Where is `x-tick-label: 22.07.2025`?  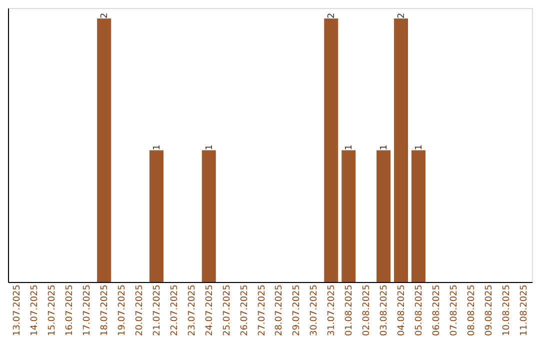 x-tick-label: 22.07.2025 is located at coordinates (175, 310).